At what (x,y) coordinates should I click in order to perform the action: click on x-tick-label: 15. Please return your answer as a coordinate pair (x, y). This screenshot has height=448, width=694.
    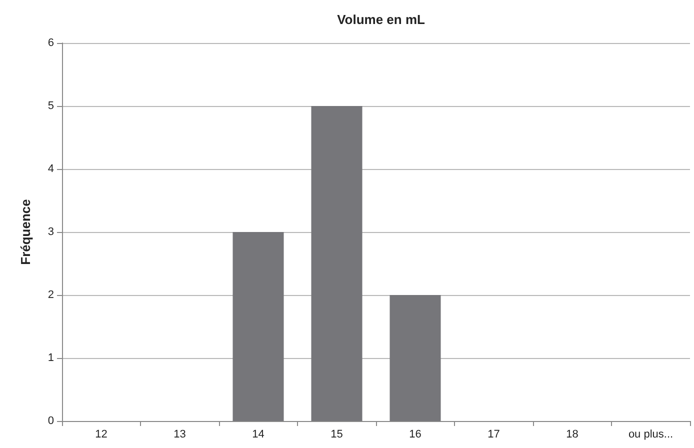
    Looking at the image, I should click on (336, 434).